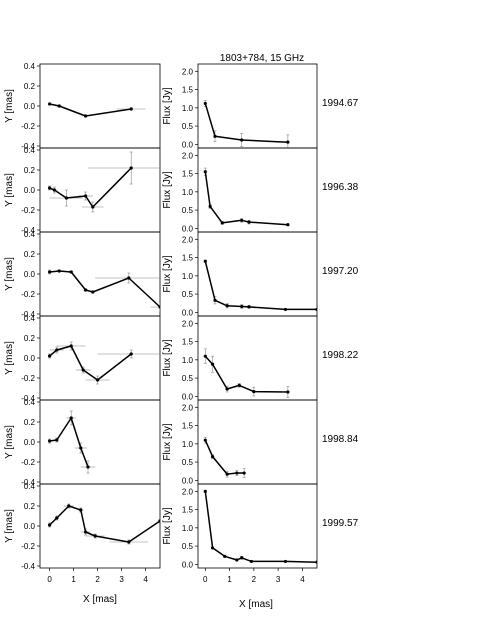 The height and width of the screenshot is (634, 491). Describe the element at coordinates (73, 579) in the screenshot. I see `position-x-tick-label: 1` at that location.